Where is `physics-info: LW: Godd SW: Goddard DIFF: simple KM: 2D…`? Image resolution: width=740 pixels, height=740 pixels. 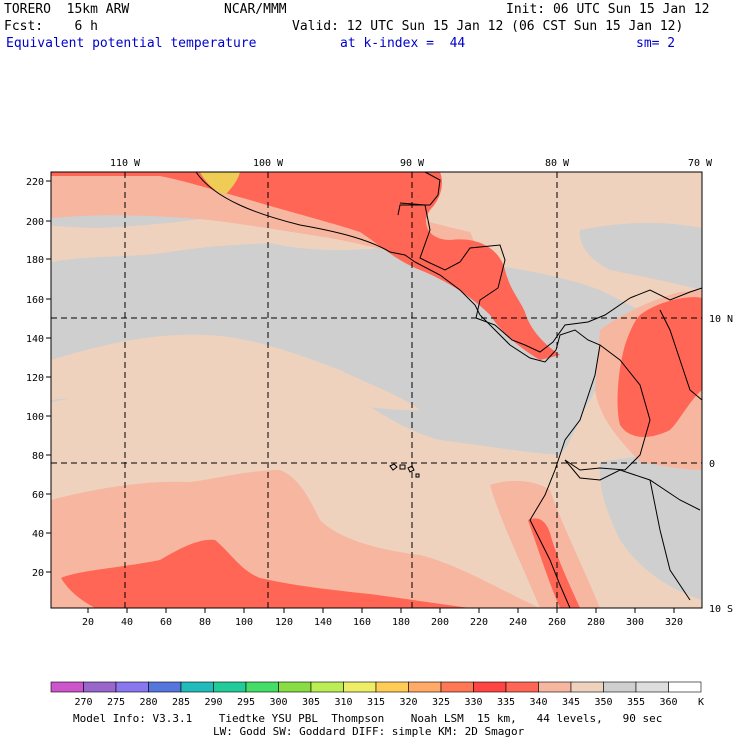 physics-info: LW: Godd SW: Goddard DIFF: simple KM: 2D… is located at coordinates (369, 731).